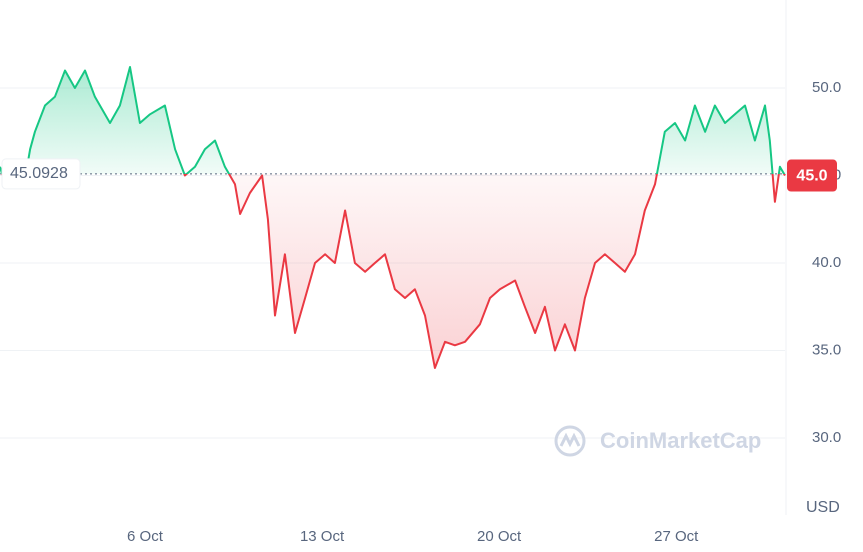 Image resolution: width=863 pixels, height=552 pixels. I want to click on baseline-label: 45.0928, so click(39, 173).